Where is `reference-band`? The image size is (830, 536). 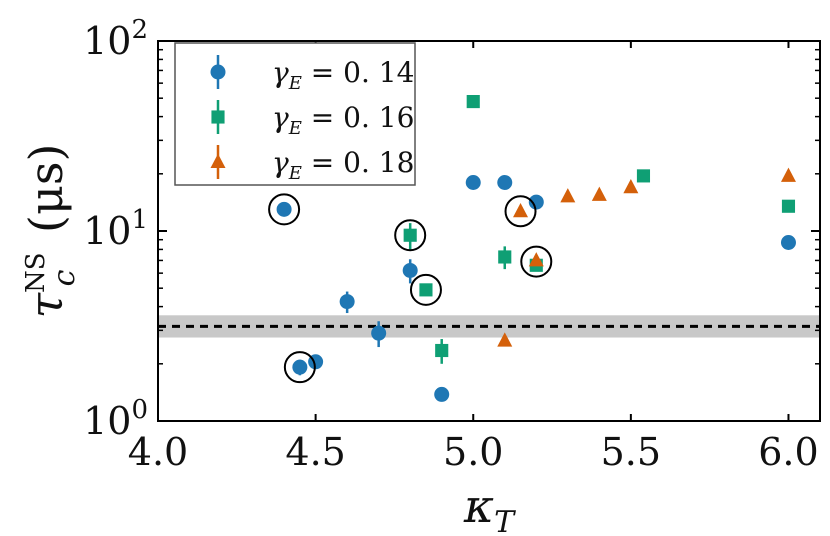 reference-band is located at coordinates (489, 326).